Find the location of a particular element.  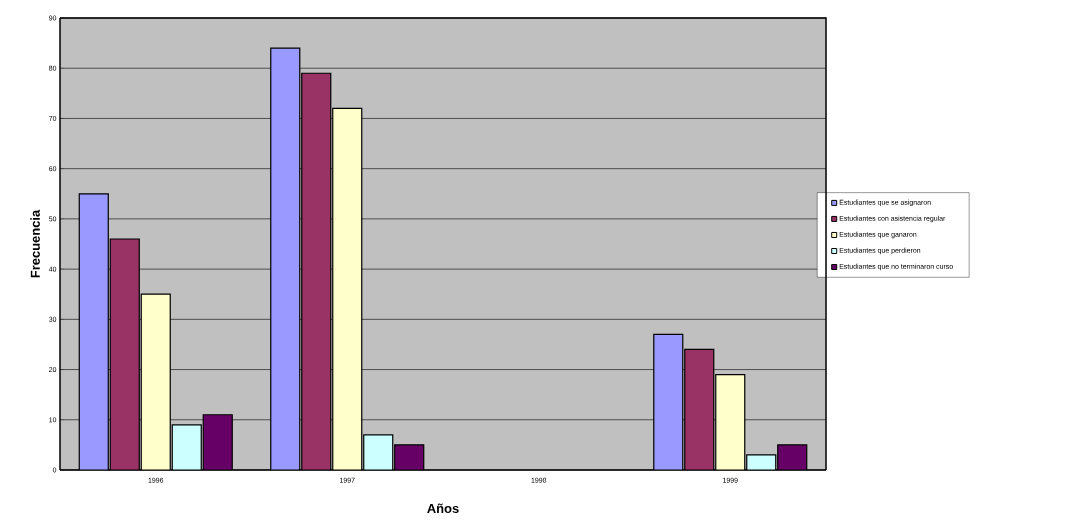

x-axis-title: Años is located at coordinates (443, 508).